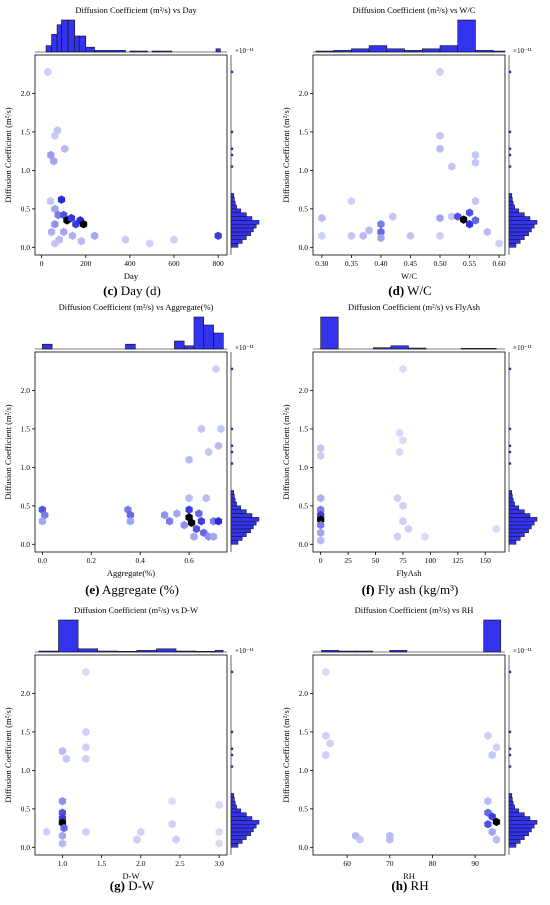  I want to click on caption-letter: (d), so click(396, 290).